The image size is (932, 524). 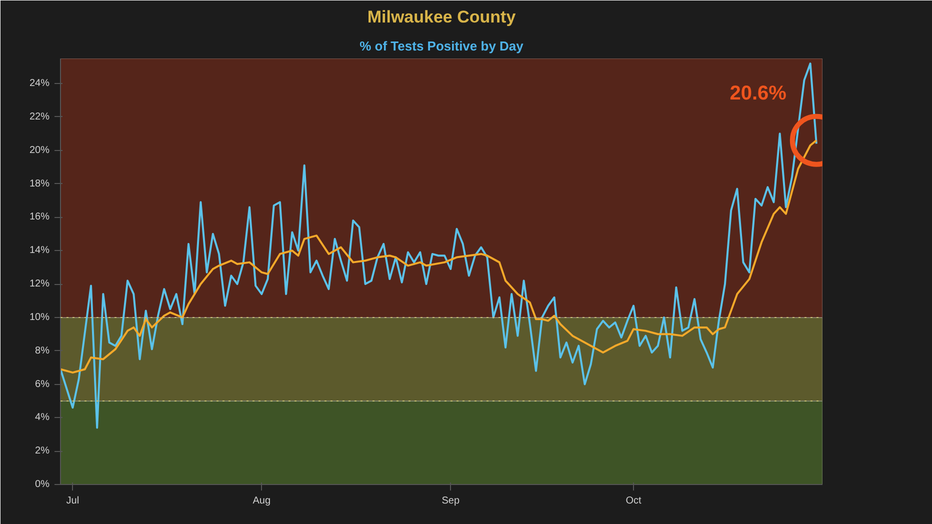 What do you see at coordinates (442, 46) in the screenshot?
I see `chart-subtitle: % of Tests Positive by Day` at bounding box center [442, 46].